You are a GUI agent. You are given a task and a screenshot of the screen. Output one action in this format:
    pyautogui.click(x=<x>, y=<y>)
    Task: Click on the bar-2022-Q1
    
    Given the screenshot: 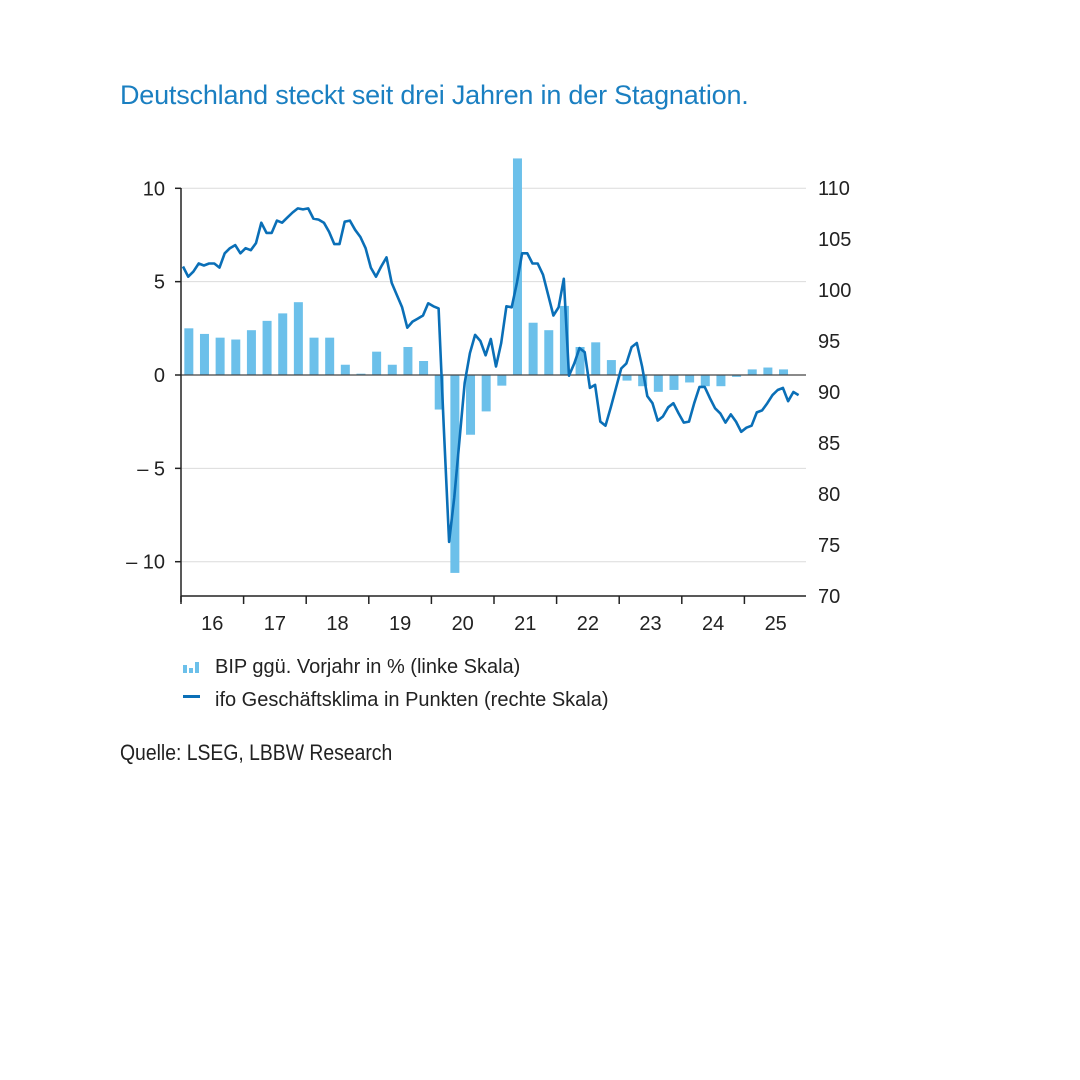 What is the action you would take?
    pyautogui.click(x=564, y=340)
    